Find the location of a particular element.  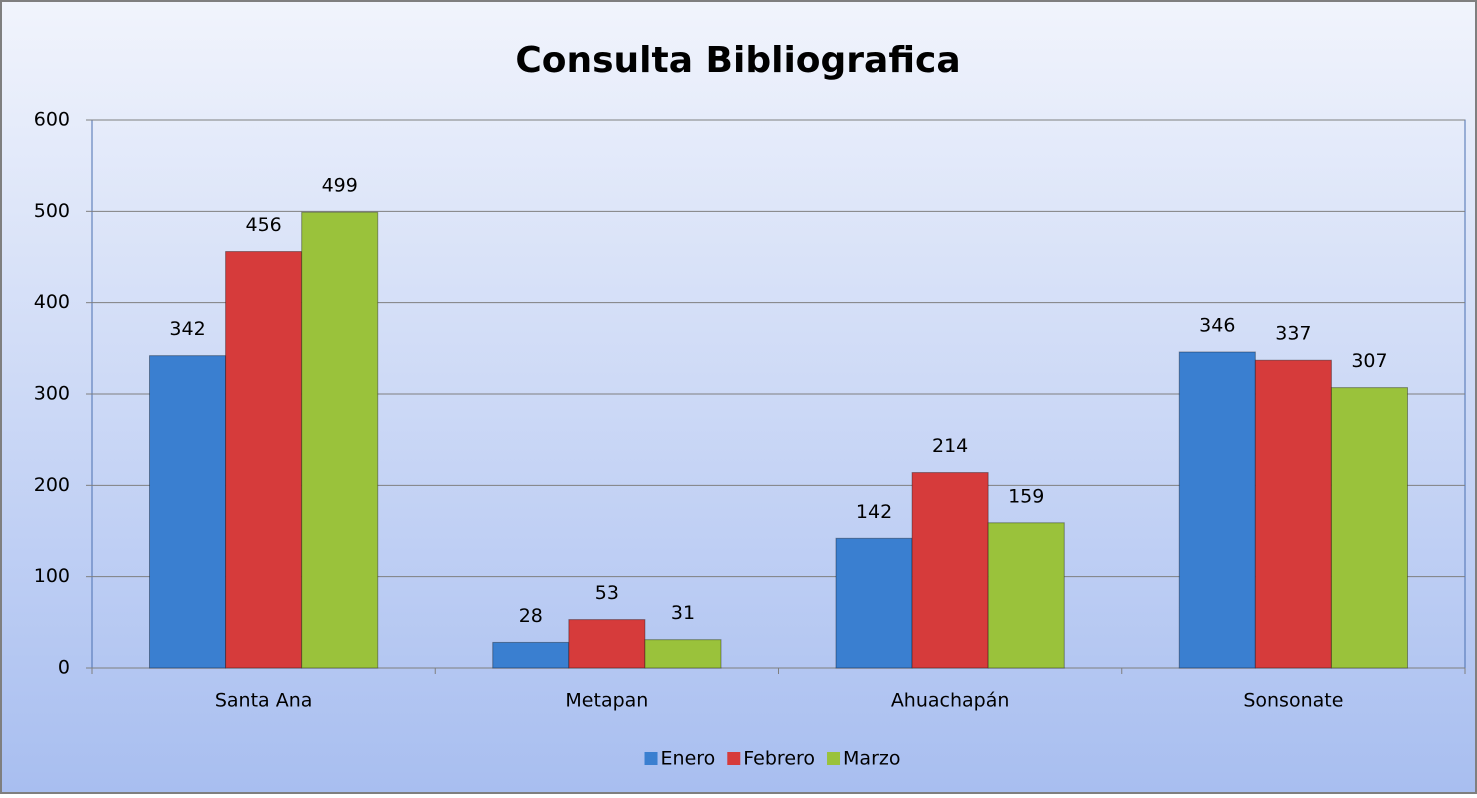

y-tick-label: 0 is located at coordinates (64, 668).